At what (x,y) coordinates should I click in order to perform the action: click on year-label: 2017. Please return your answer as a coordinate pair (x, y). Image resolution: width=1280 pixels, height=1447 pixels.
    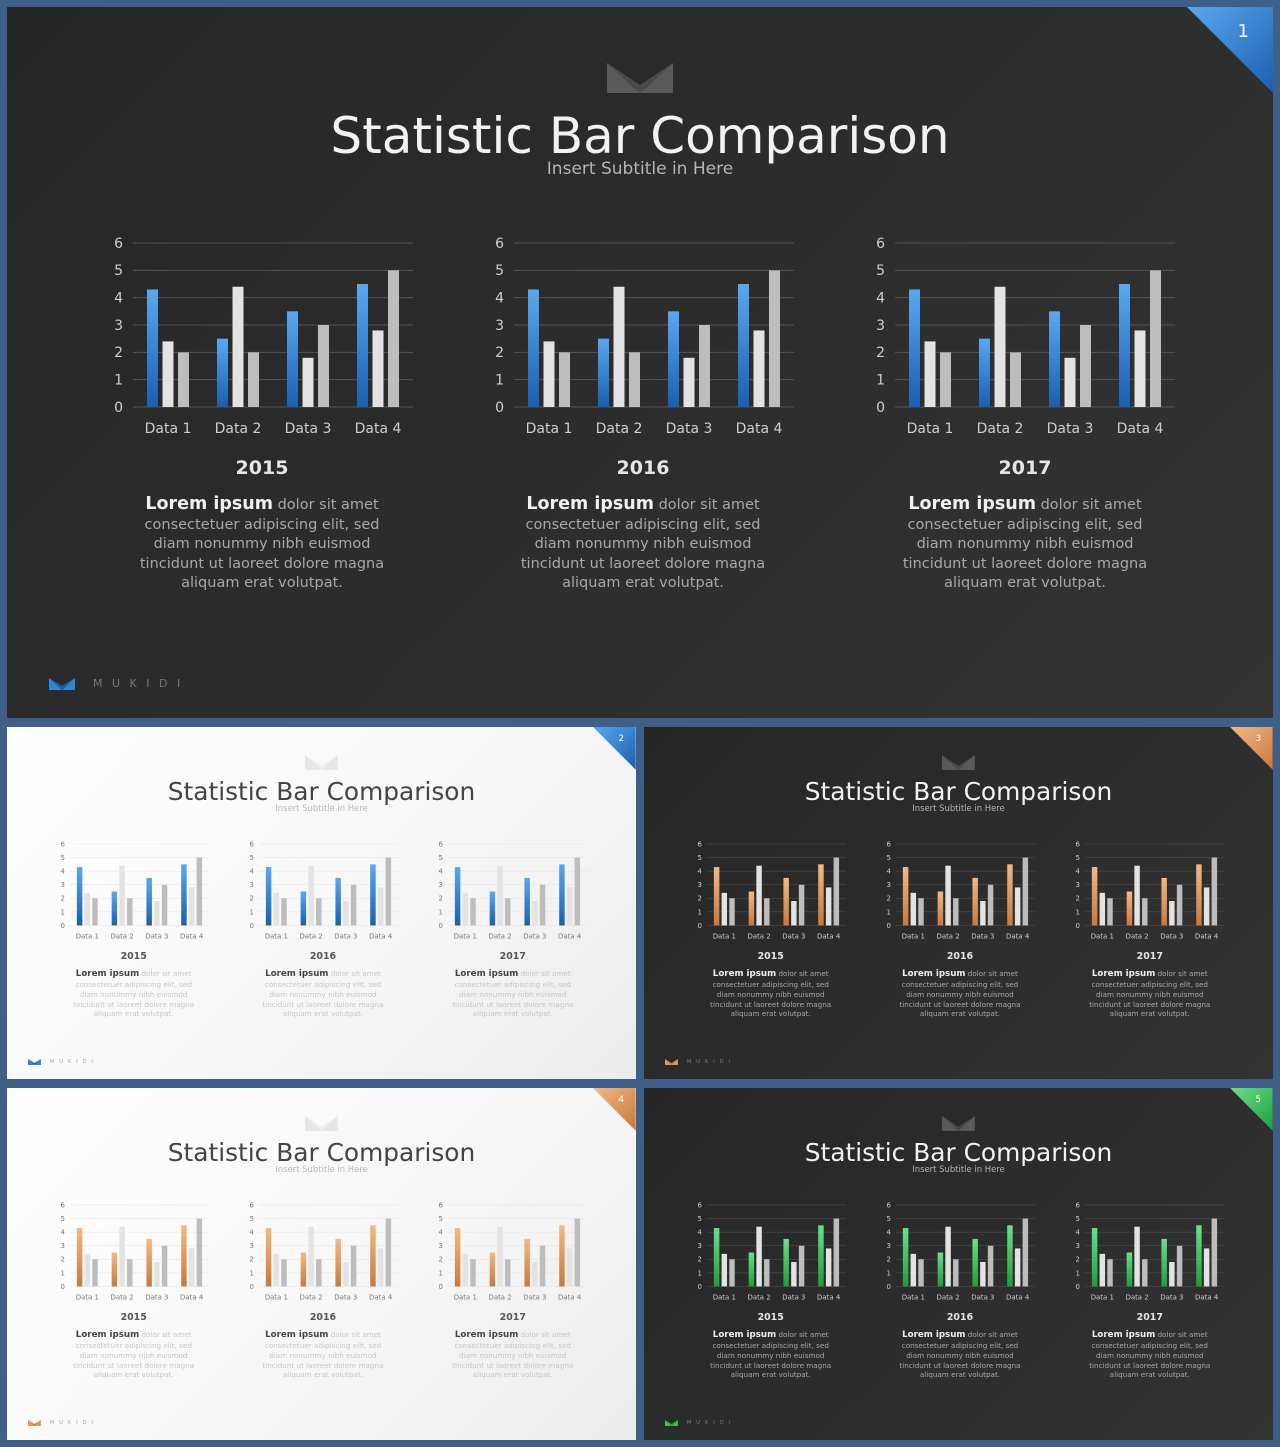
    Looking at the image, I should click on (1149, 956).